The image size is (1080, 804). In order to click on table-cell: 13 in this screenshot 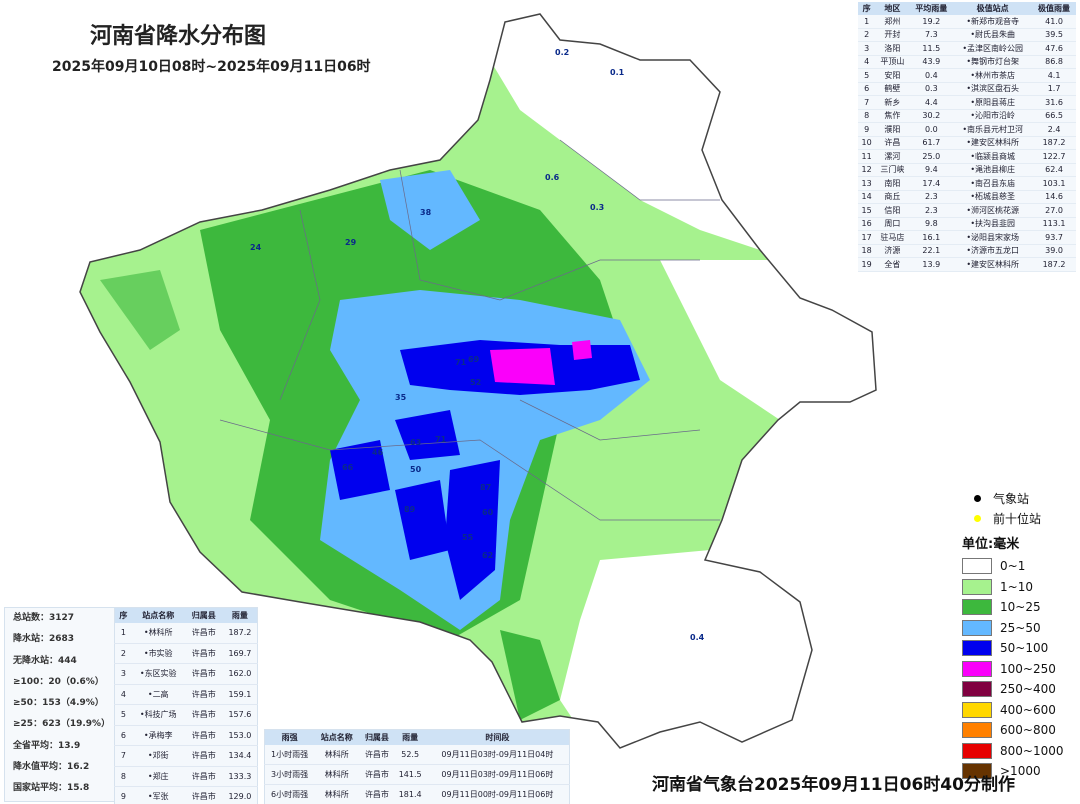, I will do `click(867, 183)`.